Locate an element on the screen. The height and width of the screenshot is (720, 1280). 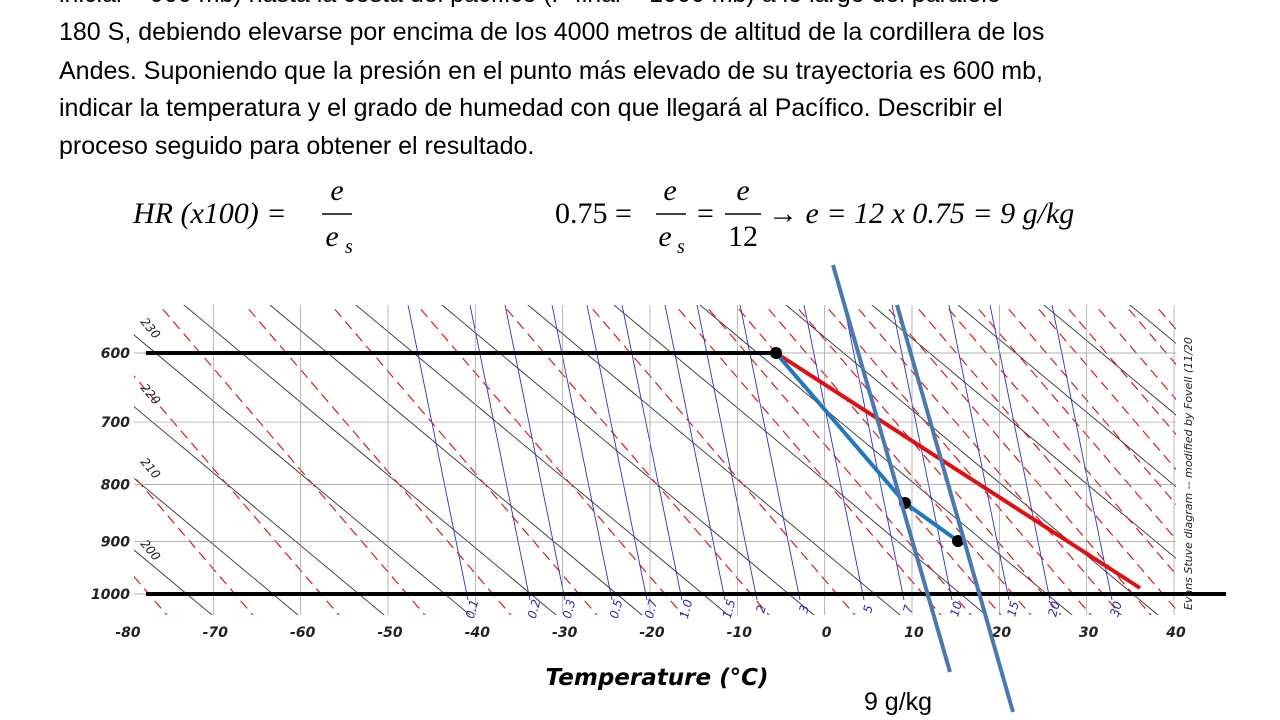
mixing-ratio-label: 15 is located at coordinates (1012, 609).